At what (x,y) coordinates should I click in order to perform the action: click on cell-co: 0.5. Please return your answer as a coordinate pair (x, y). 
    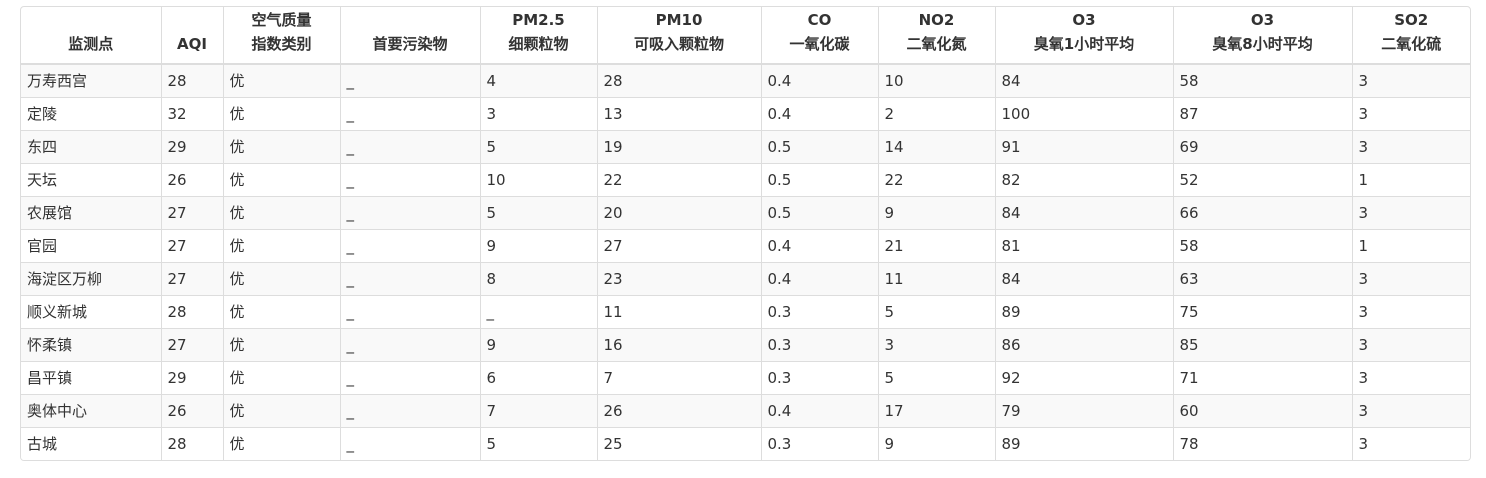
    Looking at the image, I should click on (820, 146).